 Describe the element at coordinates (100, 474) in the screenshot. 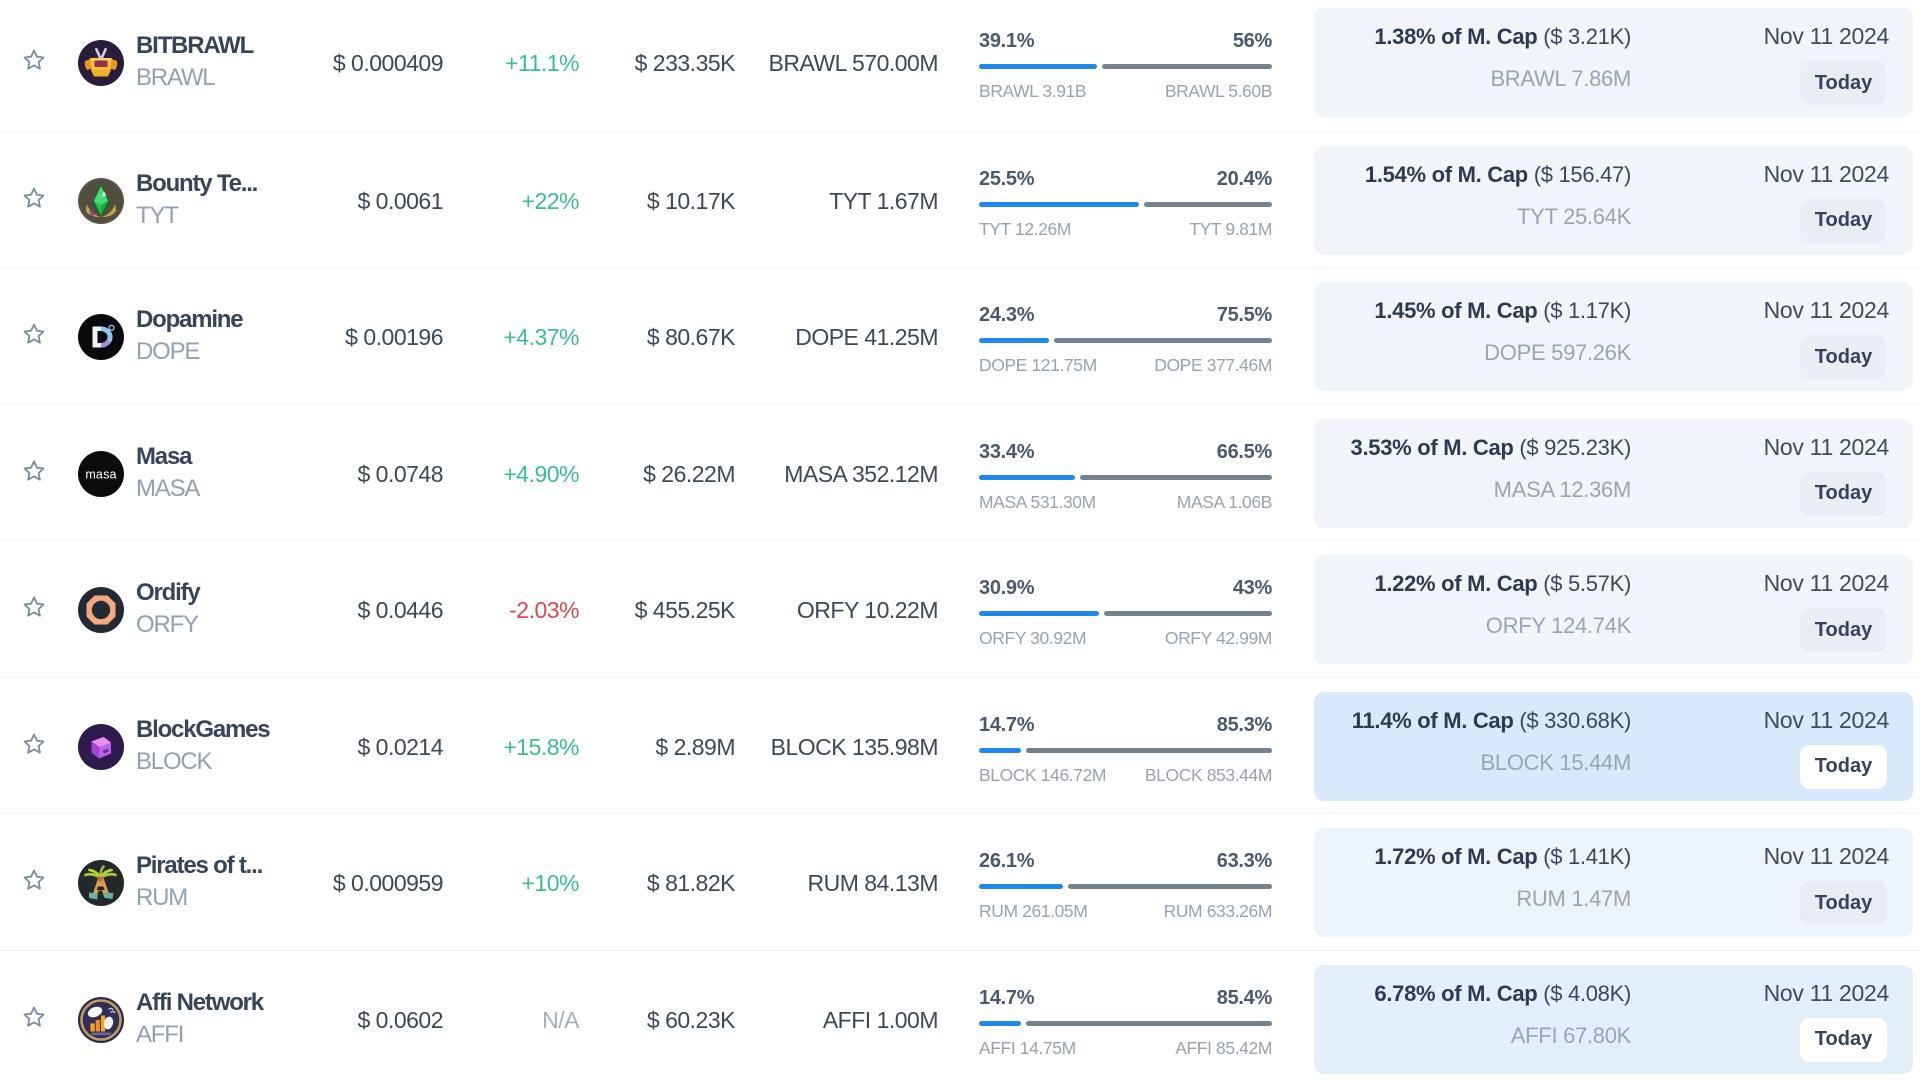

I see `svg-text: masa` at that location.